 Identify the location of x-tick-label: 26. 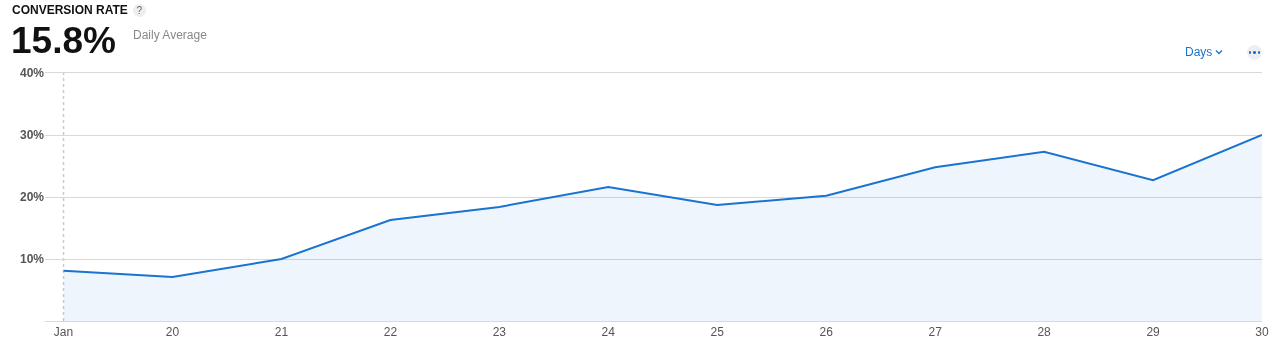
(826, 332).